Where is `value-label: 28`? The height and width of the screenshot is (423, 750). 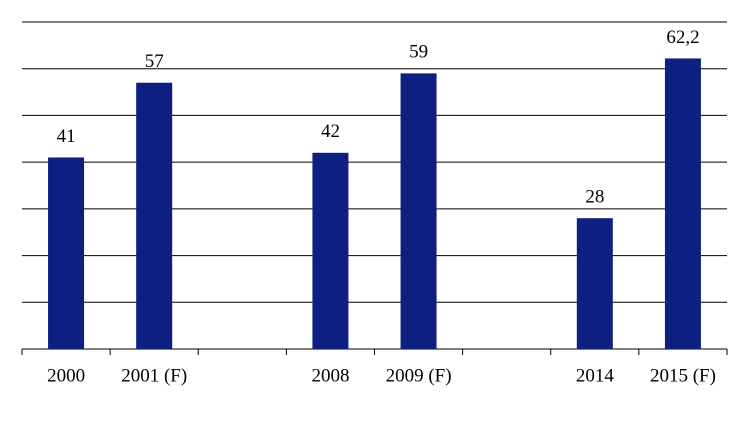 value-label: 28 is located at coordinates (594, 197).